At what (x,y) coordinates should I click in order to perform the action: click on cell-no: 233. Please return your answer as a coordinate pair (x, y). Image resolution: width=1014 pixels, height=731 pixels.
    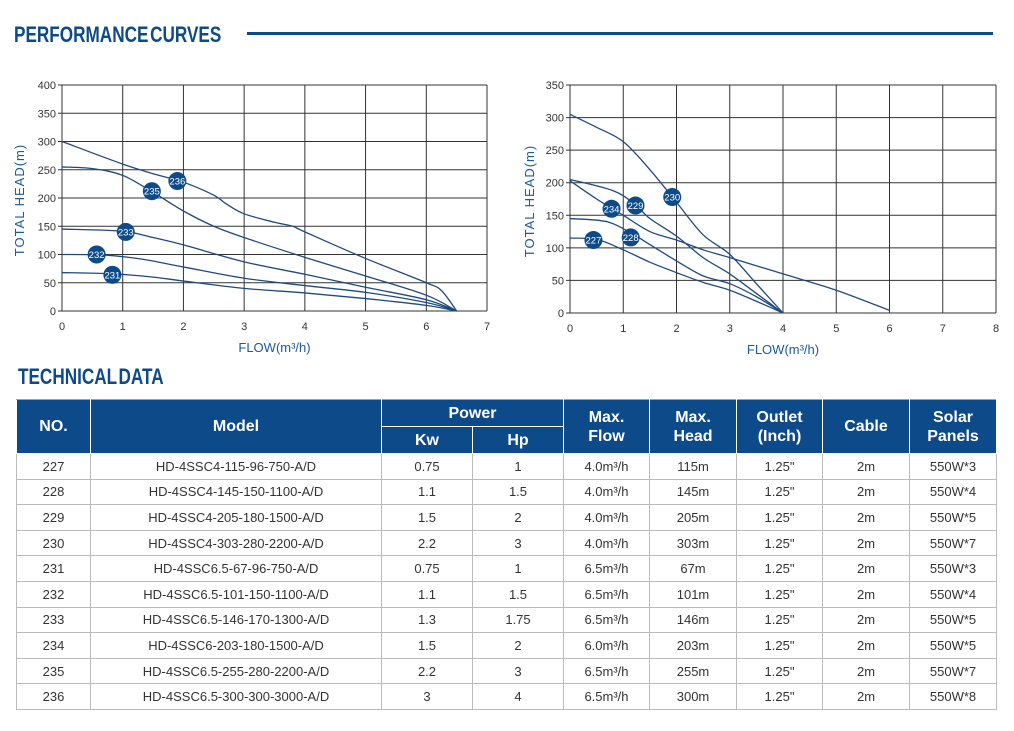
    Looking at the image, I should click on (53, 620).